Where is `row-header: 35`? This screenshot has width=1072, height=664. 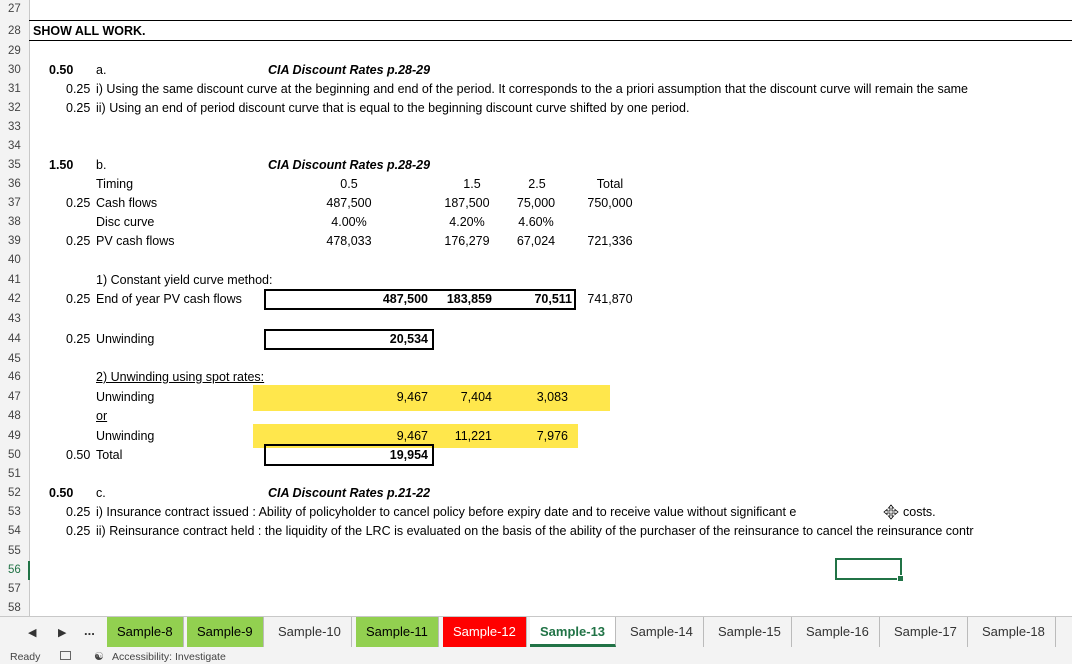
row-header: 35 is located at coordinates (14, 165).